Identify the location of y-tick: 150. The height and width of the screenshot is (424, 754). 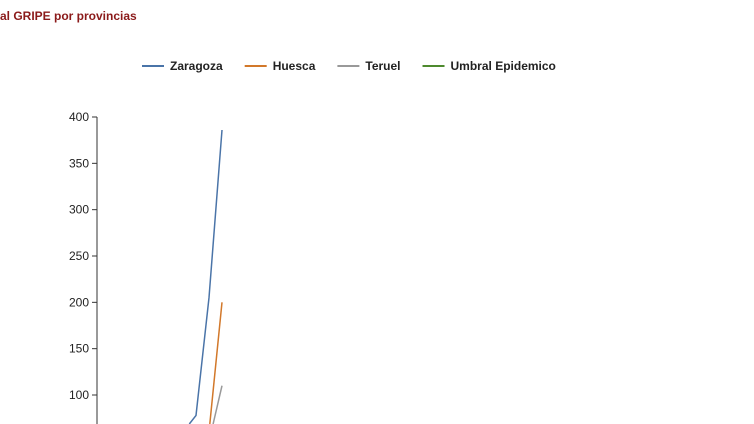
(83, 349).